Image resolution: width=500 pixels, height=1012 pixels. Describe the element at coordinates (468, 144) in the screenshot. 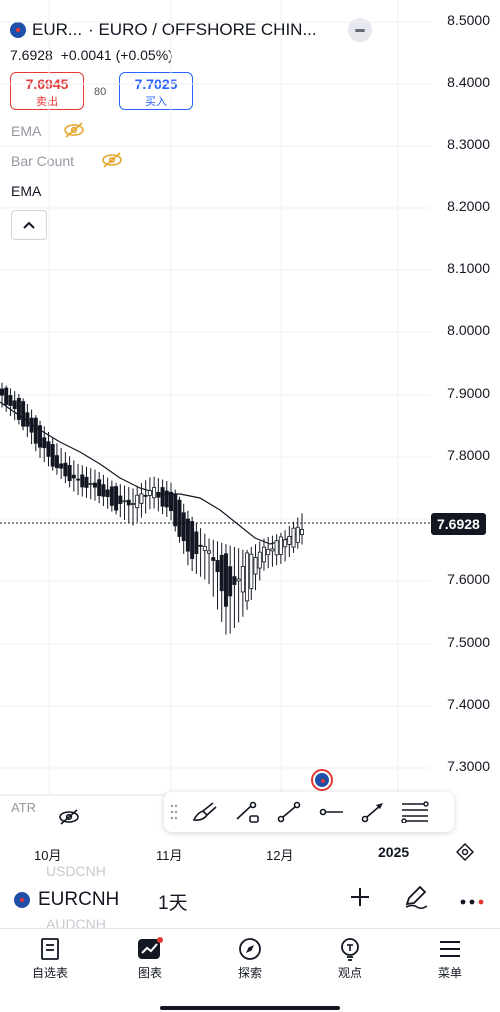

I see `price-tick: 8.3000` at that location.